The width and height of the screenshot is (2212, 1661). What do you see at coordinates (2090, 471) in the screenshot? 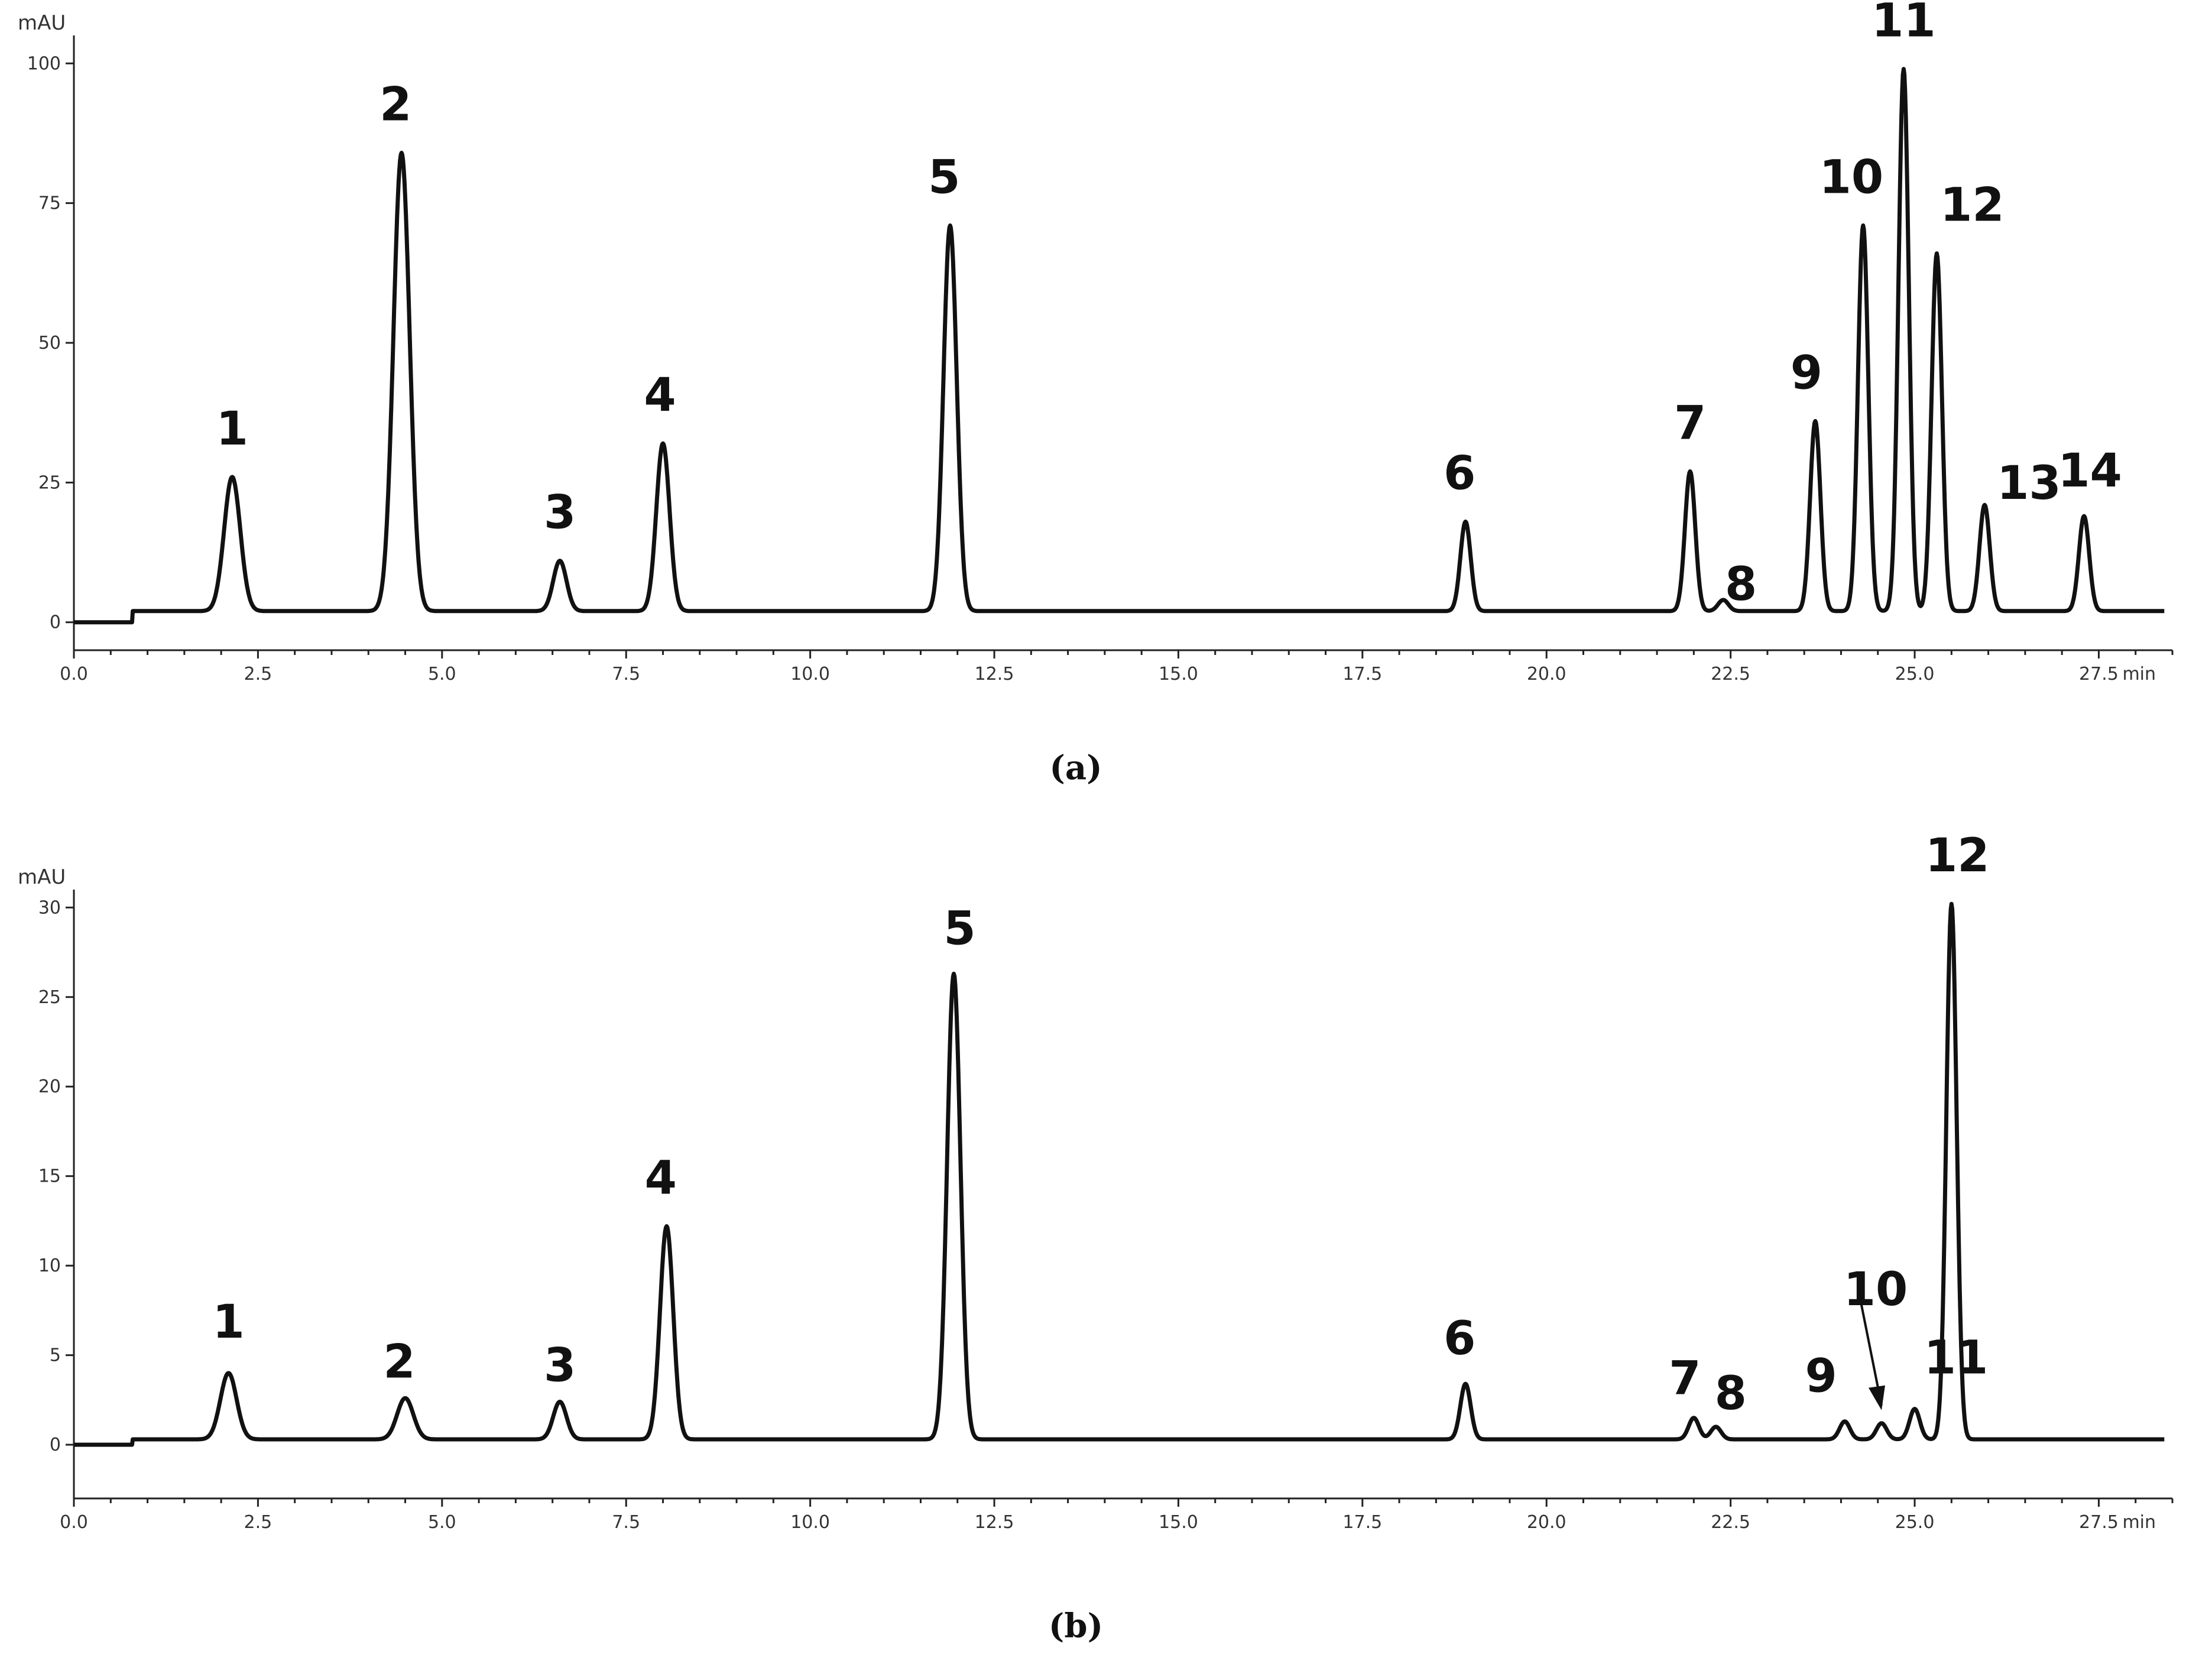
I see `peak-label-14: 14` at bounding box center [2090, 471].